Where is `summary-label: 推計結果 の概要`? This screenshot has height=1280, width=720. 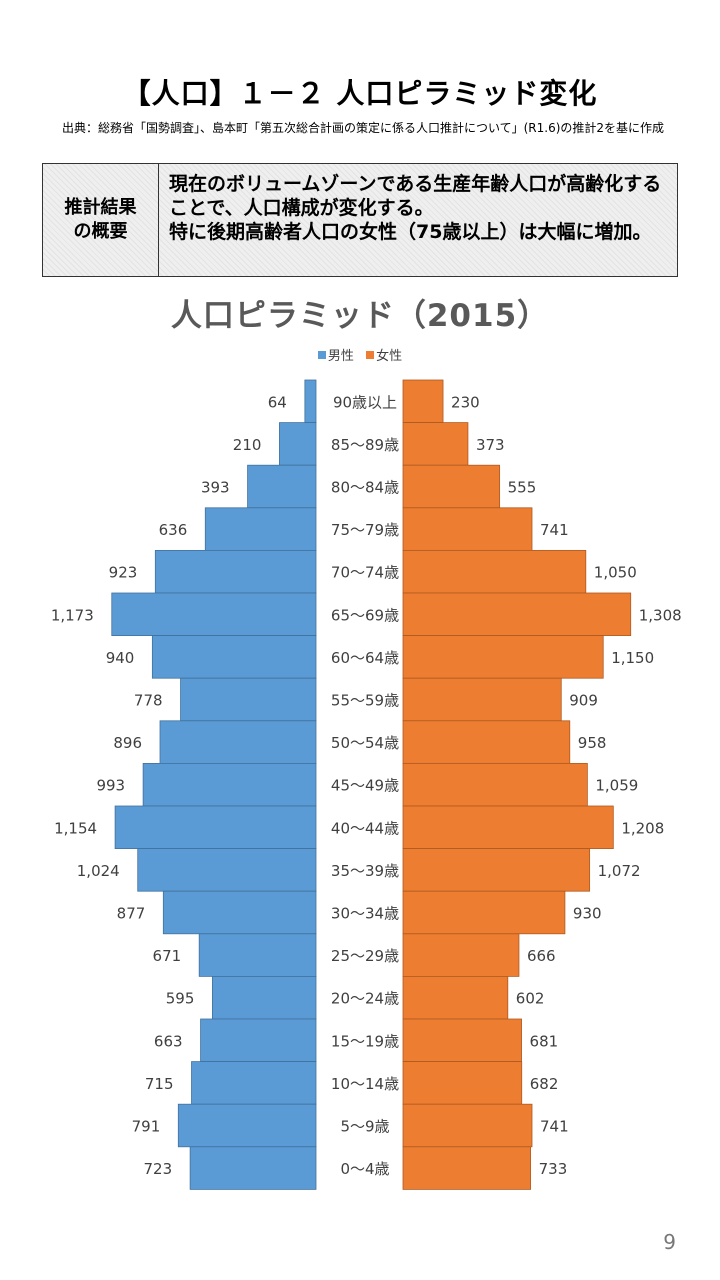 summary-label: 推計結果 の概要 is located at coordinates (101, 220).